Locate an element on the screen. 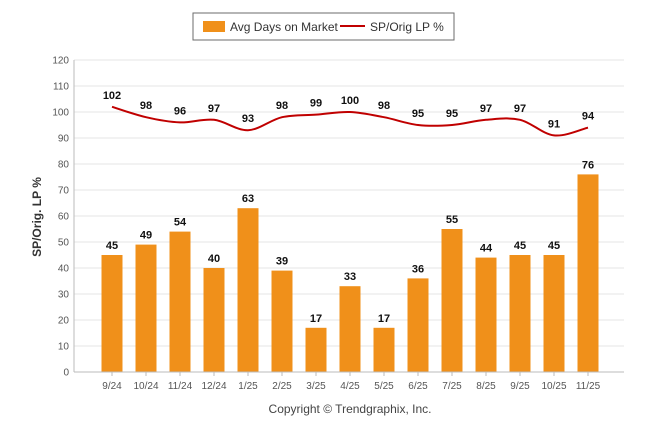  y-tick-label: 100 is located at coordinates (60, 113).